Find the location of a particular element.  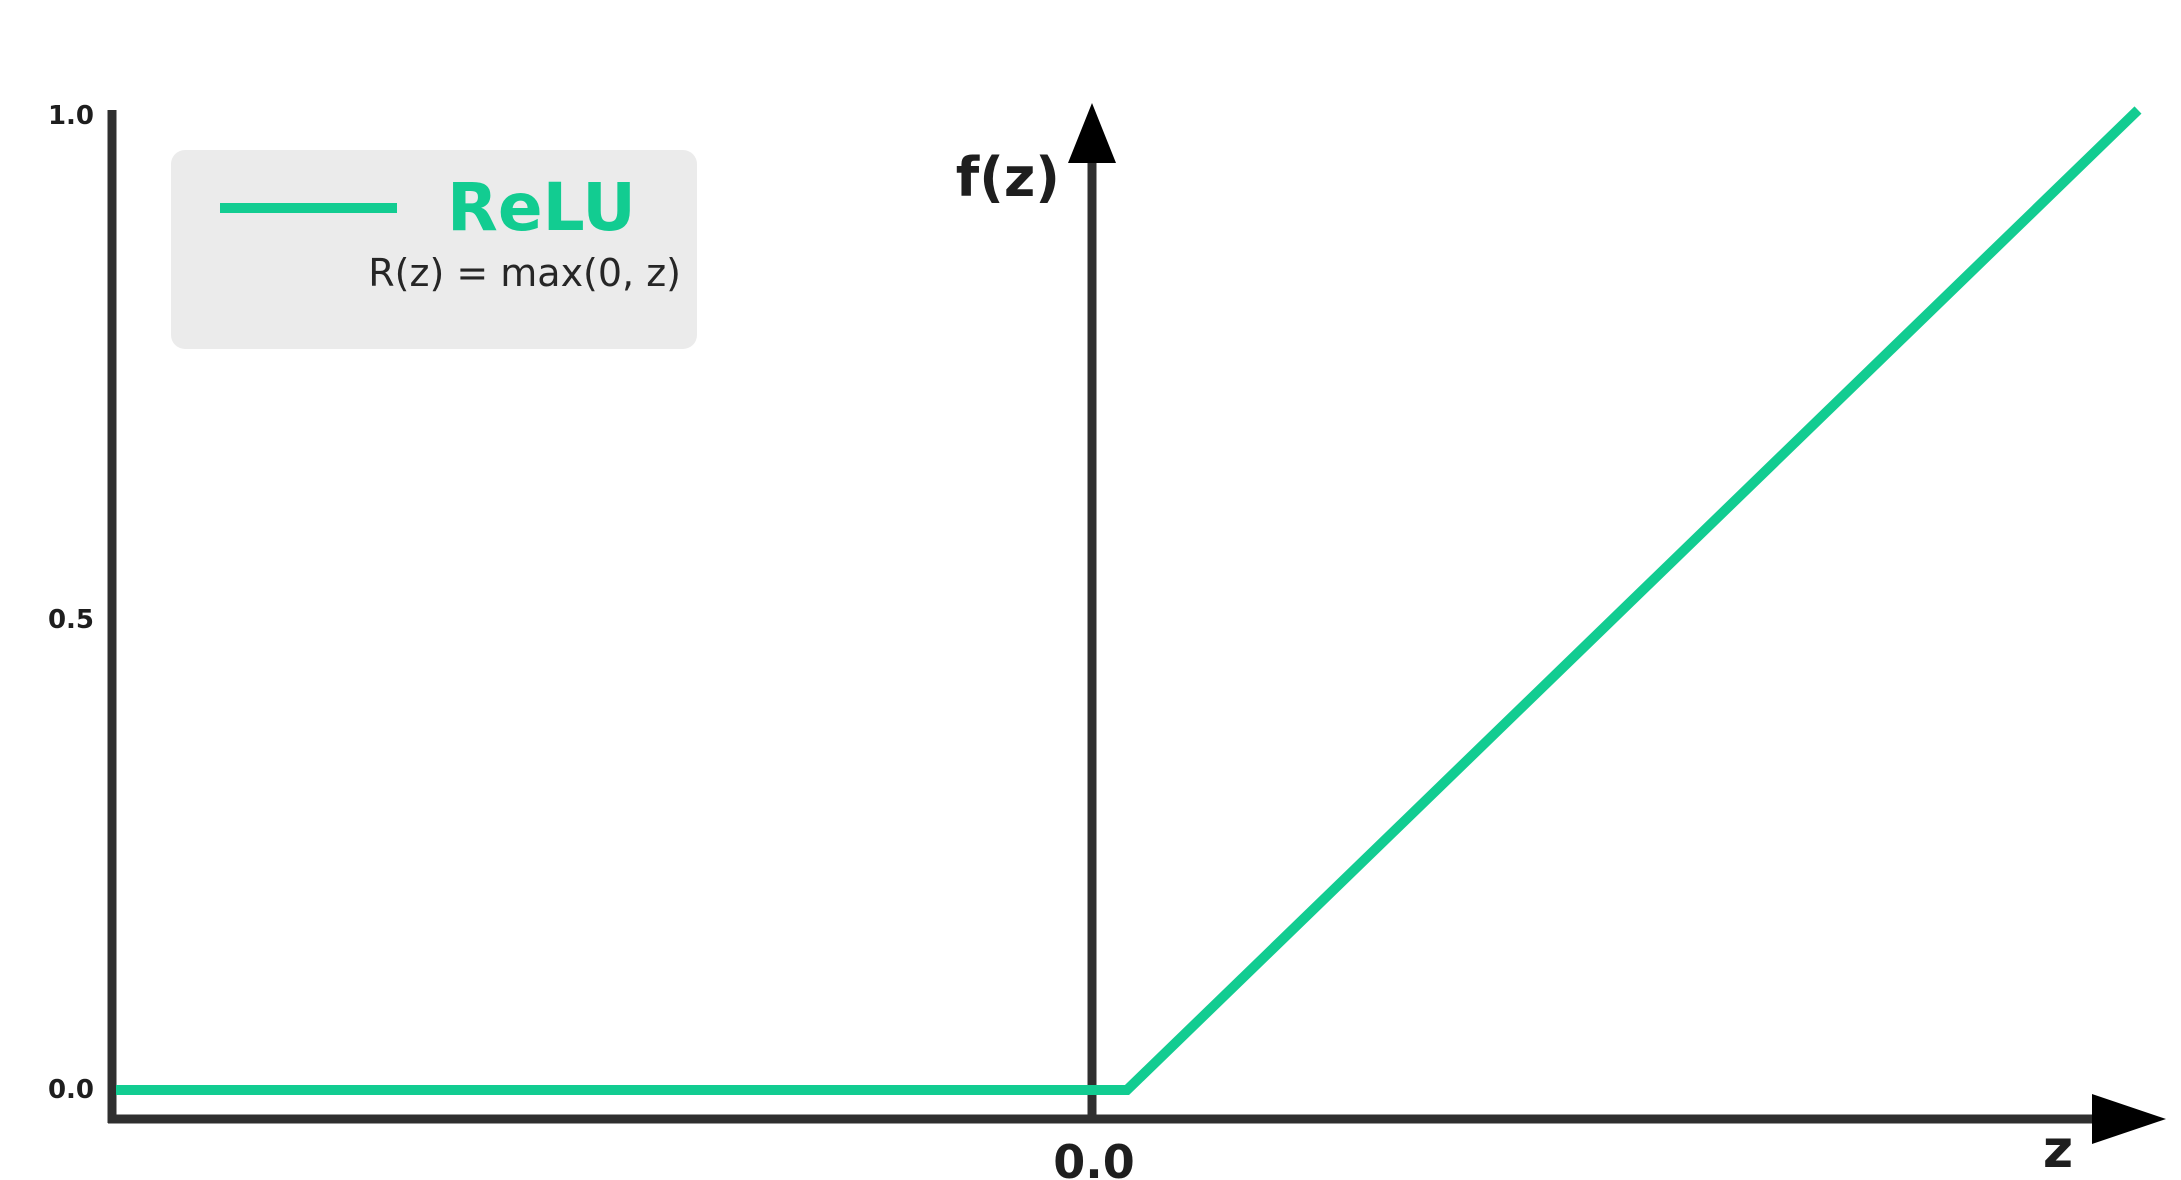

y-tick-label: 0.0 is located at coordinates (71, 1090).